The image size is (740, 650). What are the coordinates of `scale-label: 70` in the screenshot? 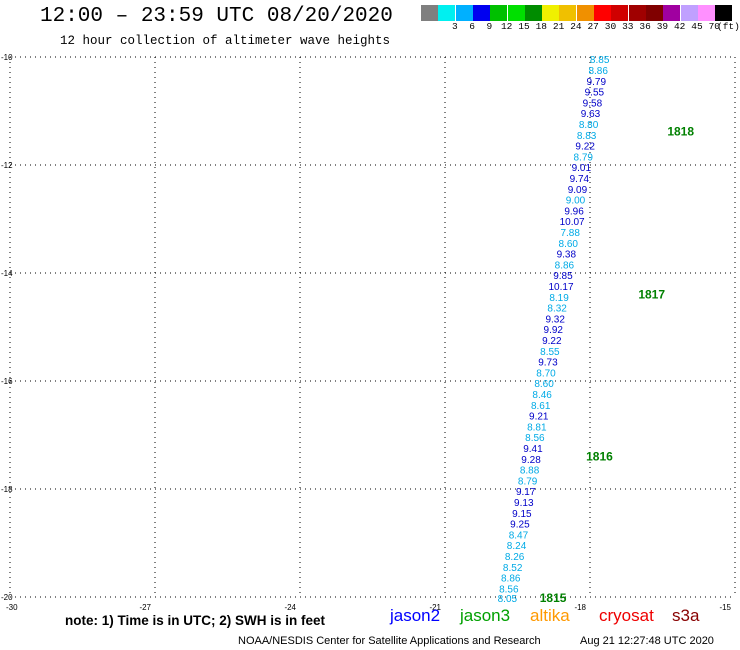 It's located at (714, 26).